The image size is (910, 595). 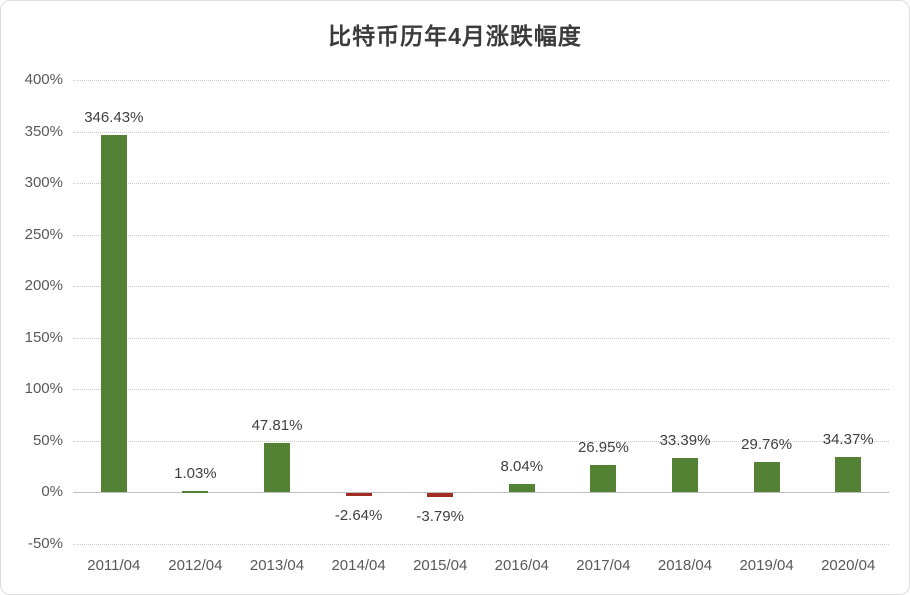 What do you see at coordinates (277, 565) in the screenshot?
I see `x-axis-category-label: 2013/04` at bounding box center [277, 565].